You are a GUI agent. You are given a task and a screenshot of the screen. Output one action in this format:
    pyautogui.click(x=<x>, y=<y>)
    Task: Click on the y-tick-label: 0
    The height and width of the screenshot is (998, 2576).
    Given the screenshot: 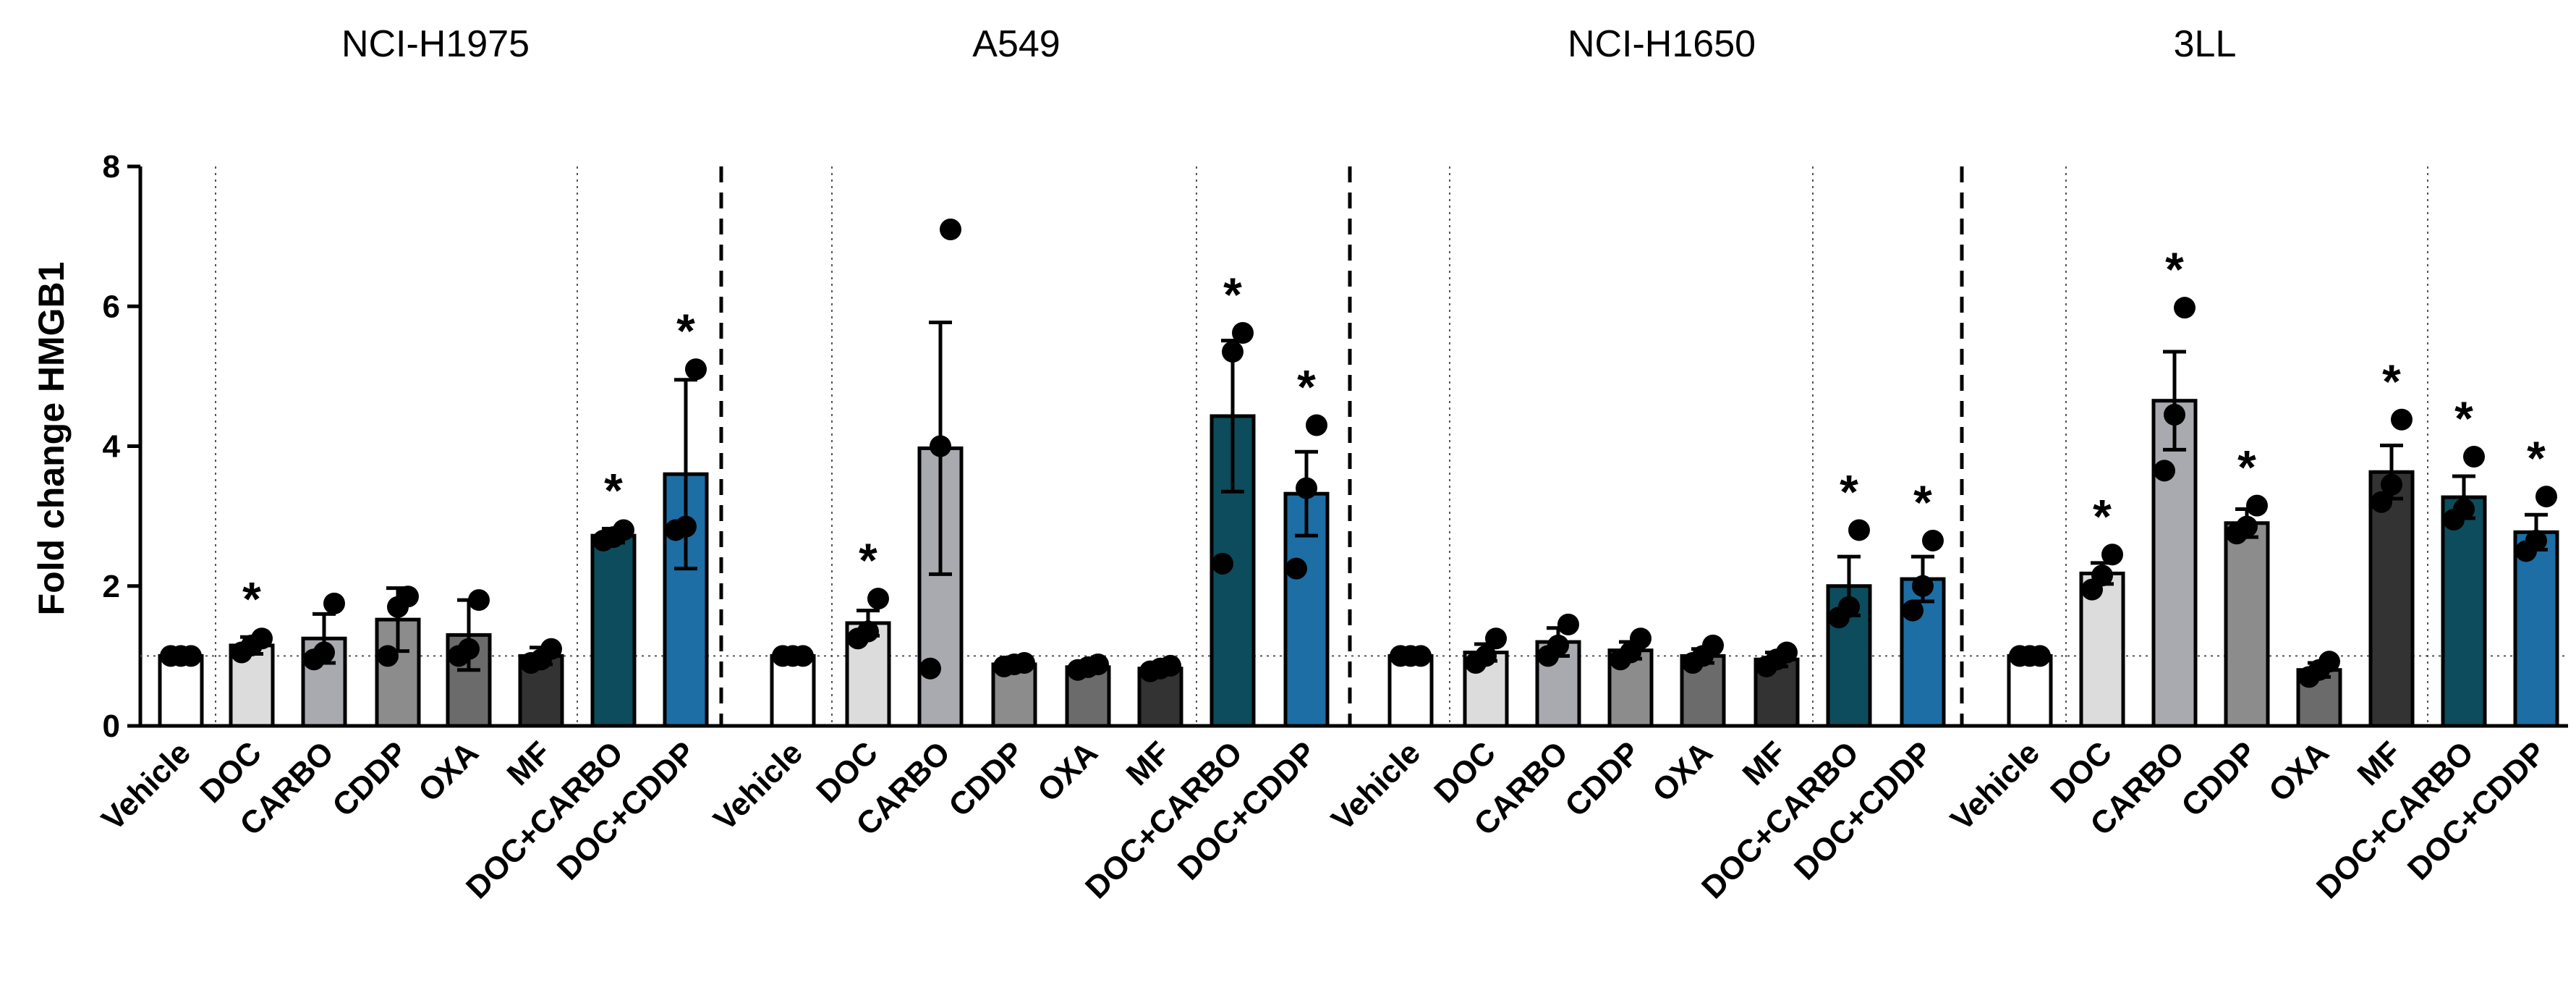 What is the action you would take?
    pyautogui.click(x=111, y=726)
    